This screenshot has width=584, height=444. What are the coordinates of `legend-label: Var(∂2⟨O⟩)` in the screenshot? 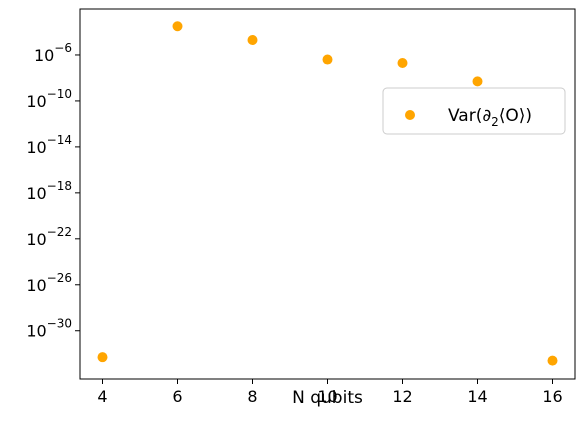 It's located at (490, 117).